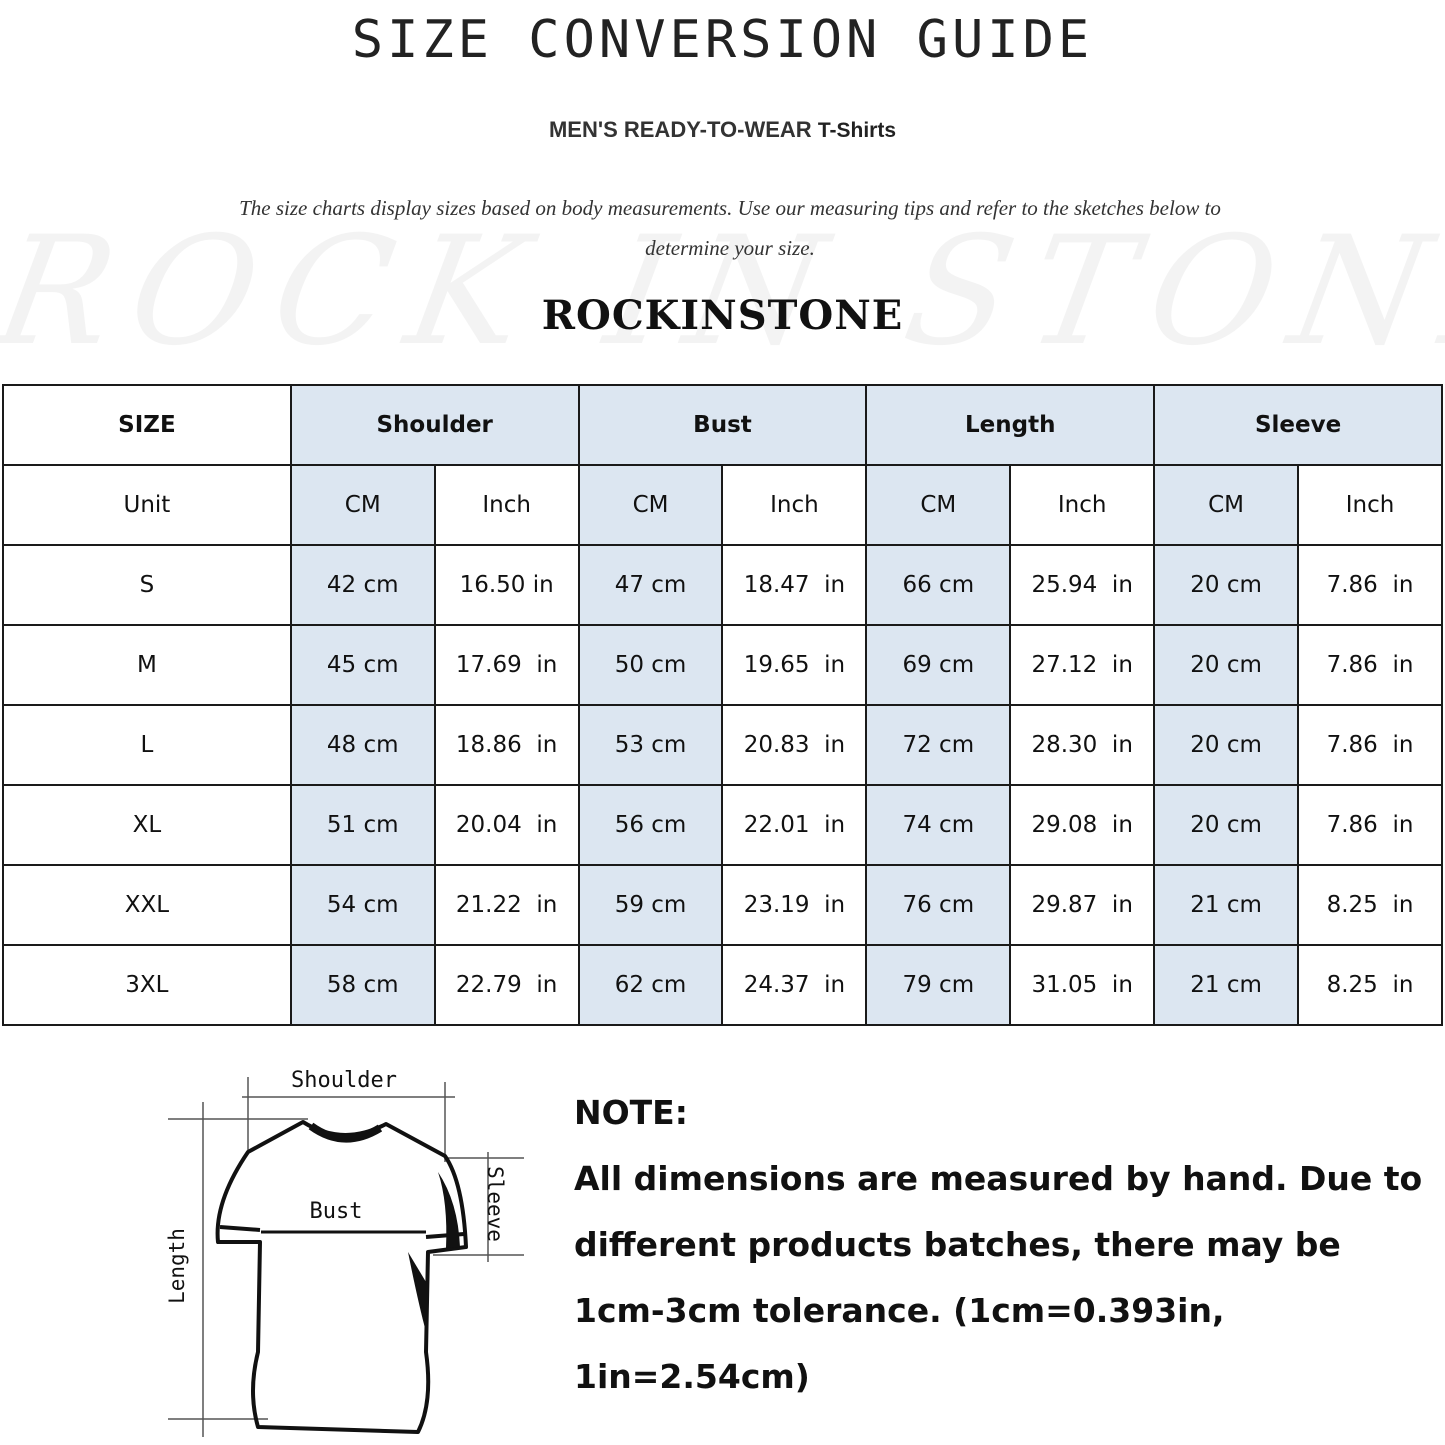 The height and width of the screenshot is (1445, 1445). What do you see at coordinates (650, 665) in the screenshot?
I see `measurement-cell: 50 cm` at bounding box center [650, 665].